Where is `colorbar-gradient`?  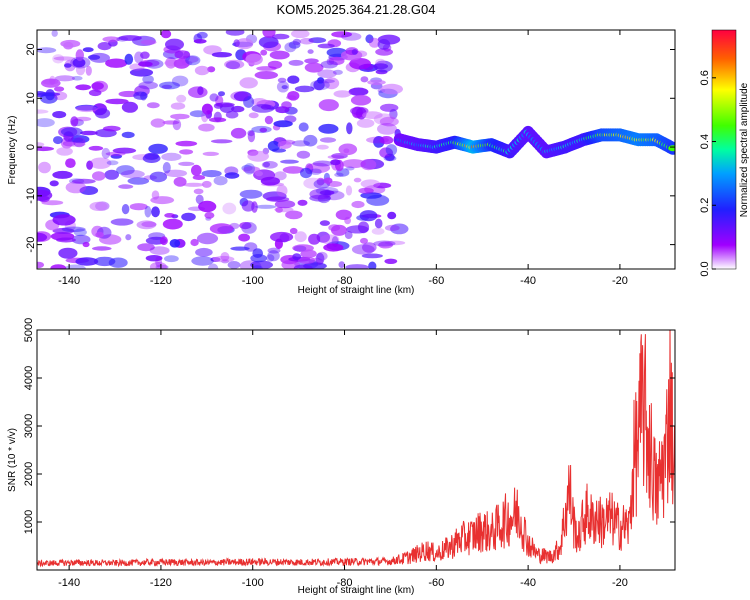
colorbar-gradient is located at coordinates (724, 149).